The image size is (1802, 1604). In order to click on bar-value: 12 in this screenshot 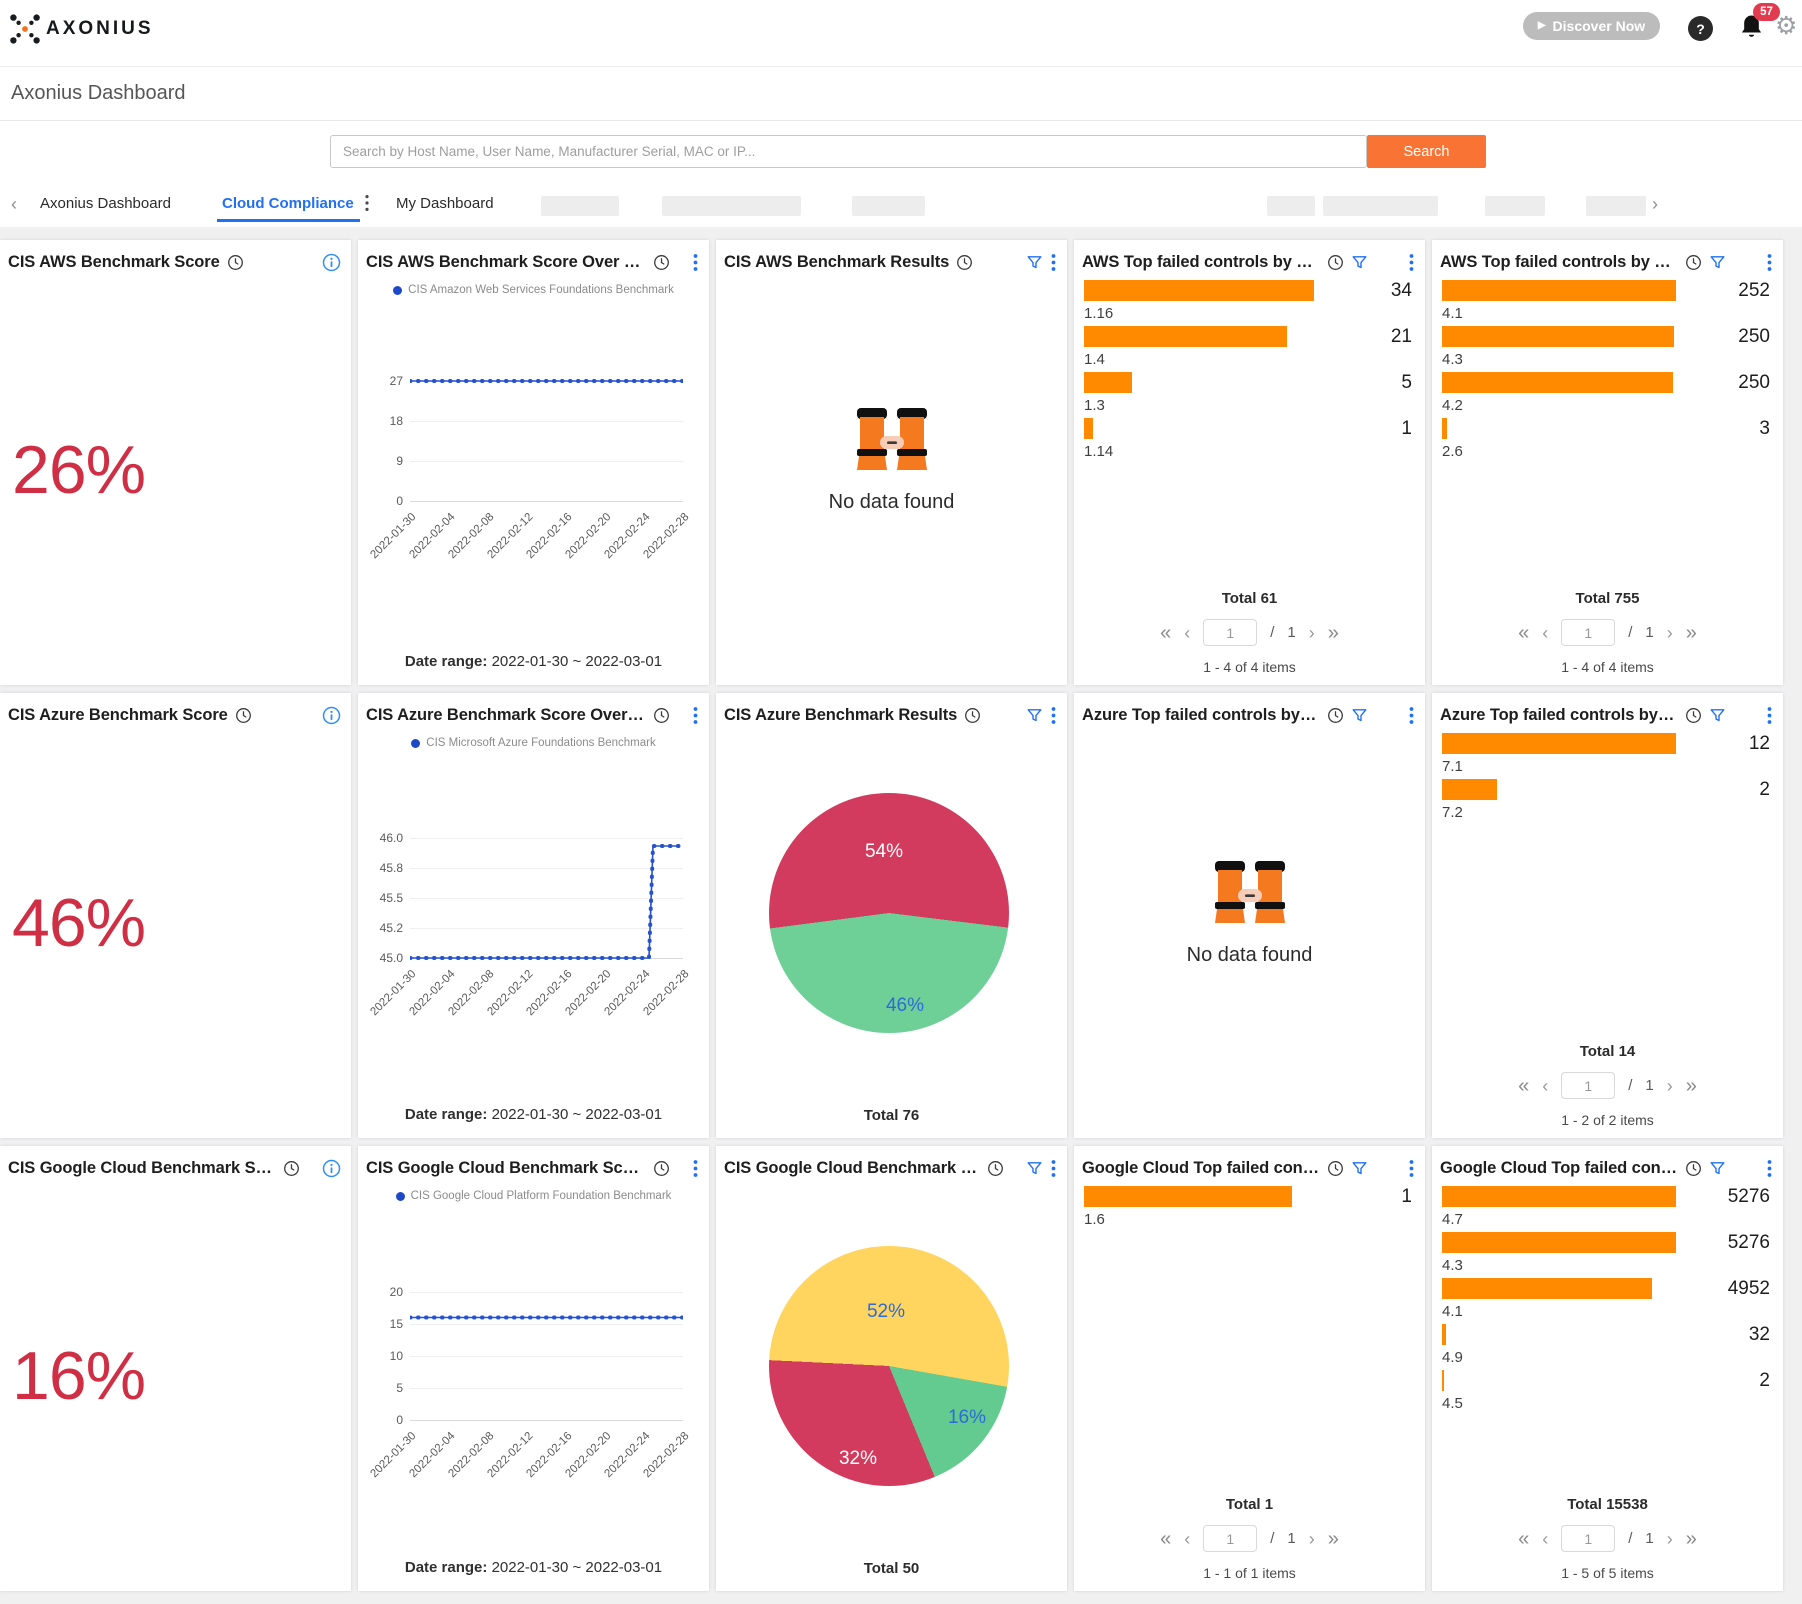, I will do `click(1759, 743)`.